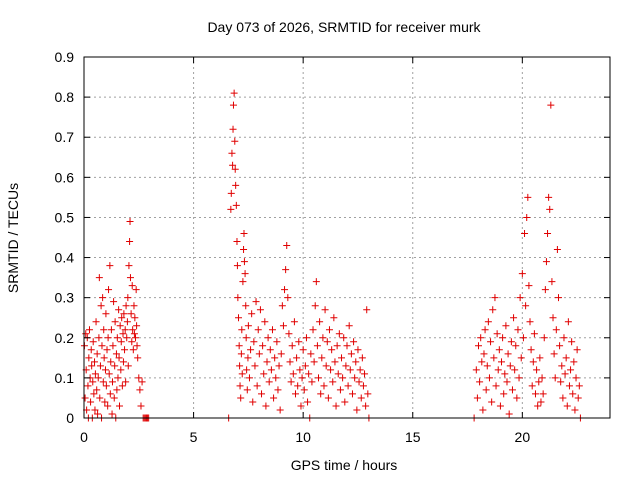 This screenshot has width=640, height=480. What do you see at coordinates (344, 465) in the screenshot?
I see `x-axis-label: GPS time / hours` at bounding box center [344, 465].